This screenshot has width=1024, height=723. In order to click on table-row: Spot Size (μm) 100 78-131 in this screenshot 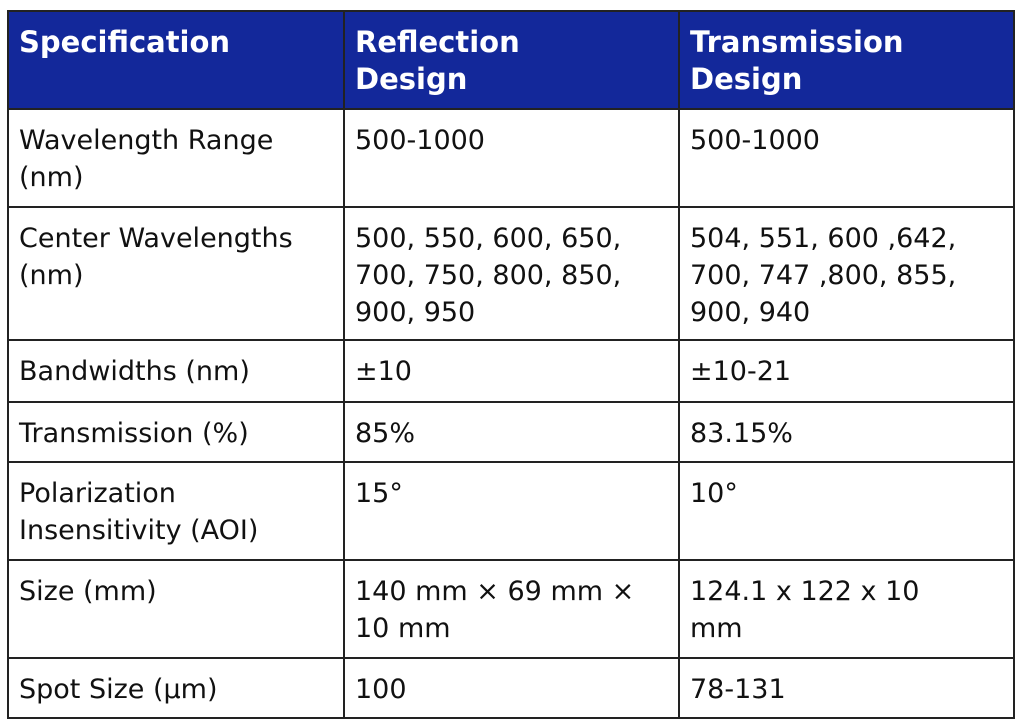, I will do `click(511, 688)`.